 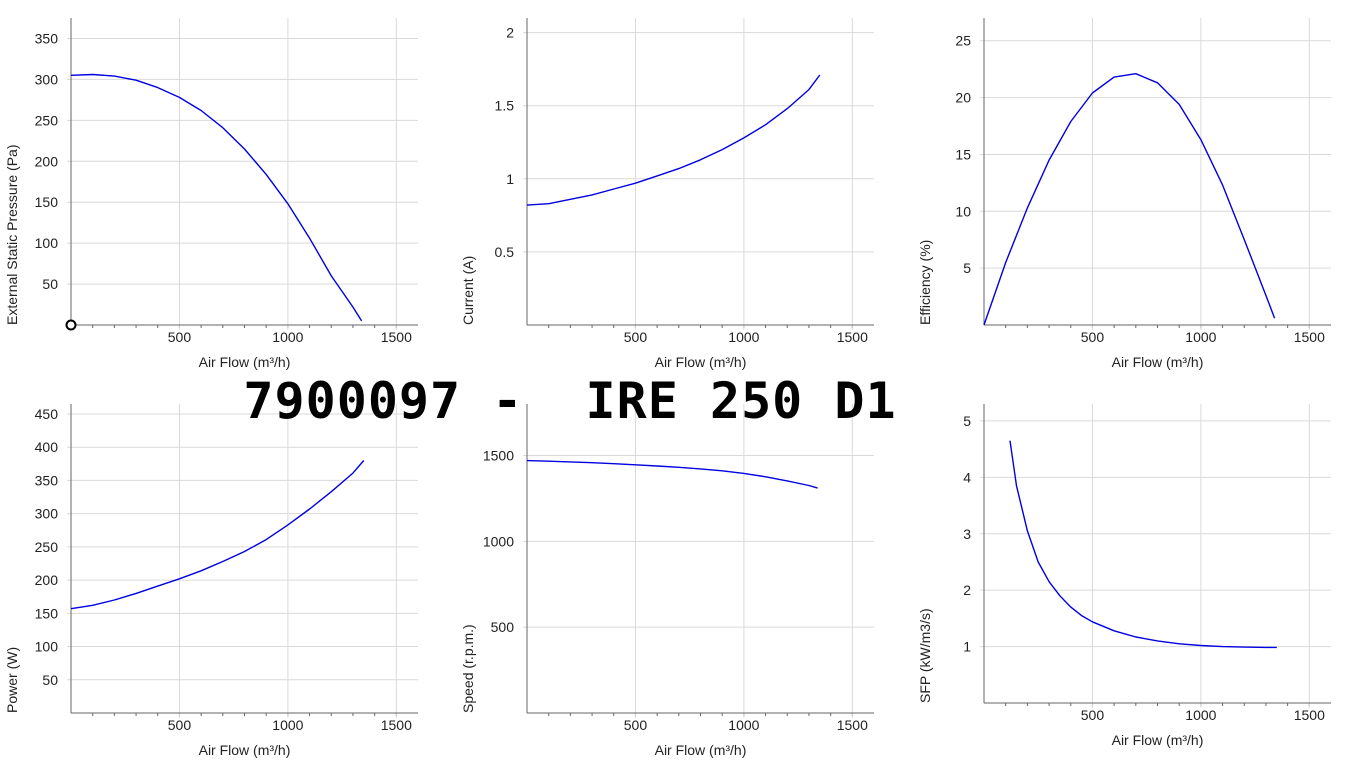 I want to click on y-tick-label: 500, so click(x=503, y=627).